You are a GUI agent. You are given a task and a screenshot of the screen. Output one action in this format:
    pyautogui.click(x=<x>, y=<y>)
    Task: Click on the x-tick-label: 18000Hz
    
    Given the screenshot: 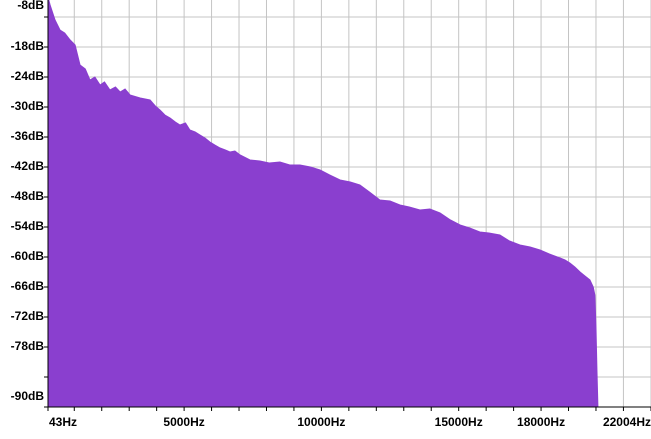 What is the action you would take?
    pyautogui.click(x=541, y=422)
    